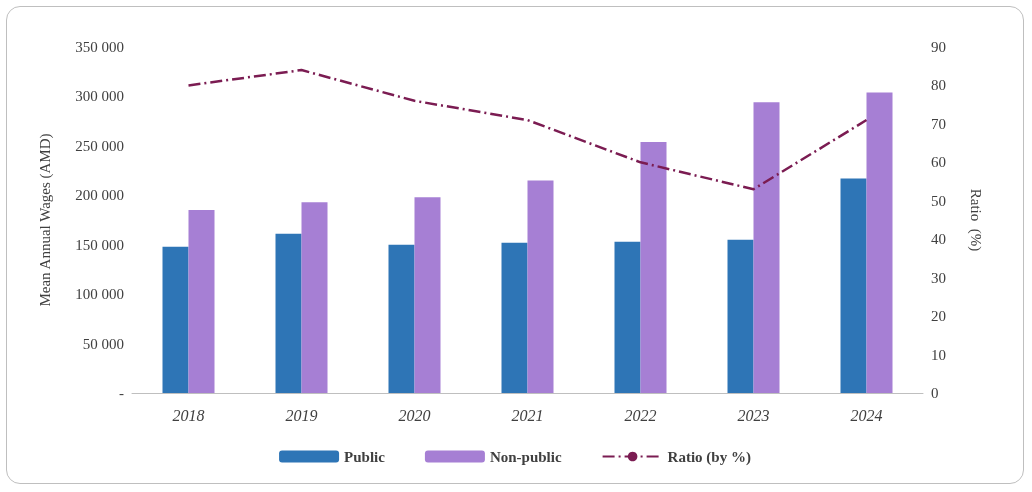 The image size is (1032, 492). Describe the element at coordinates (103, 343) in the screenshot. I see `y-tick-label: 50 000` at that location.